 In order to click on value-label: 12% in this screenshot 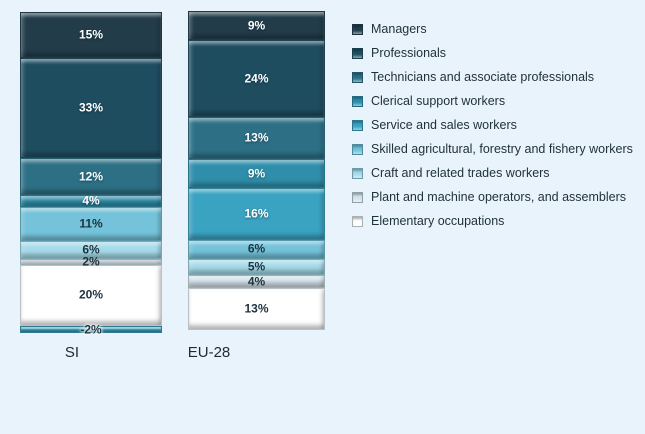, I will do `click(91, 176)`.